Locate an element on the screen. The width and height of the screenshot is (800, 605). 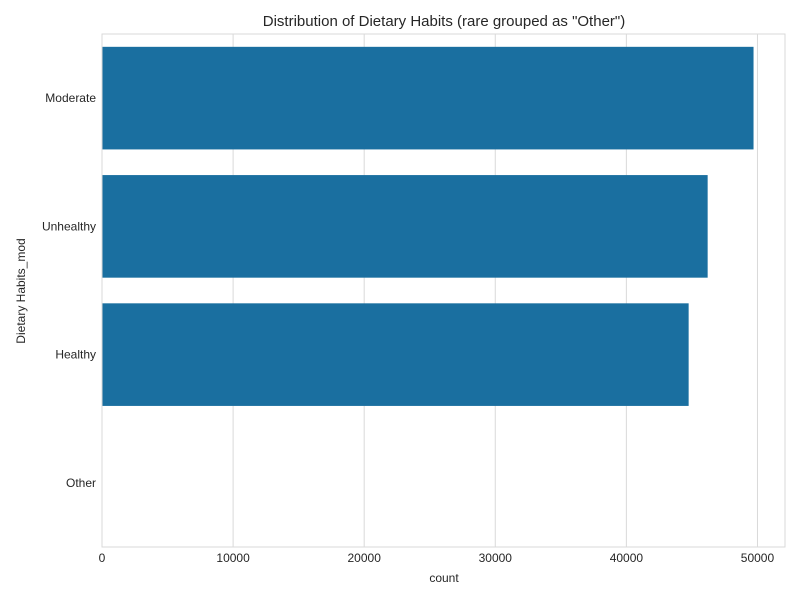
y-tick-label: Other is located at coordinates (81, 483).